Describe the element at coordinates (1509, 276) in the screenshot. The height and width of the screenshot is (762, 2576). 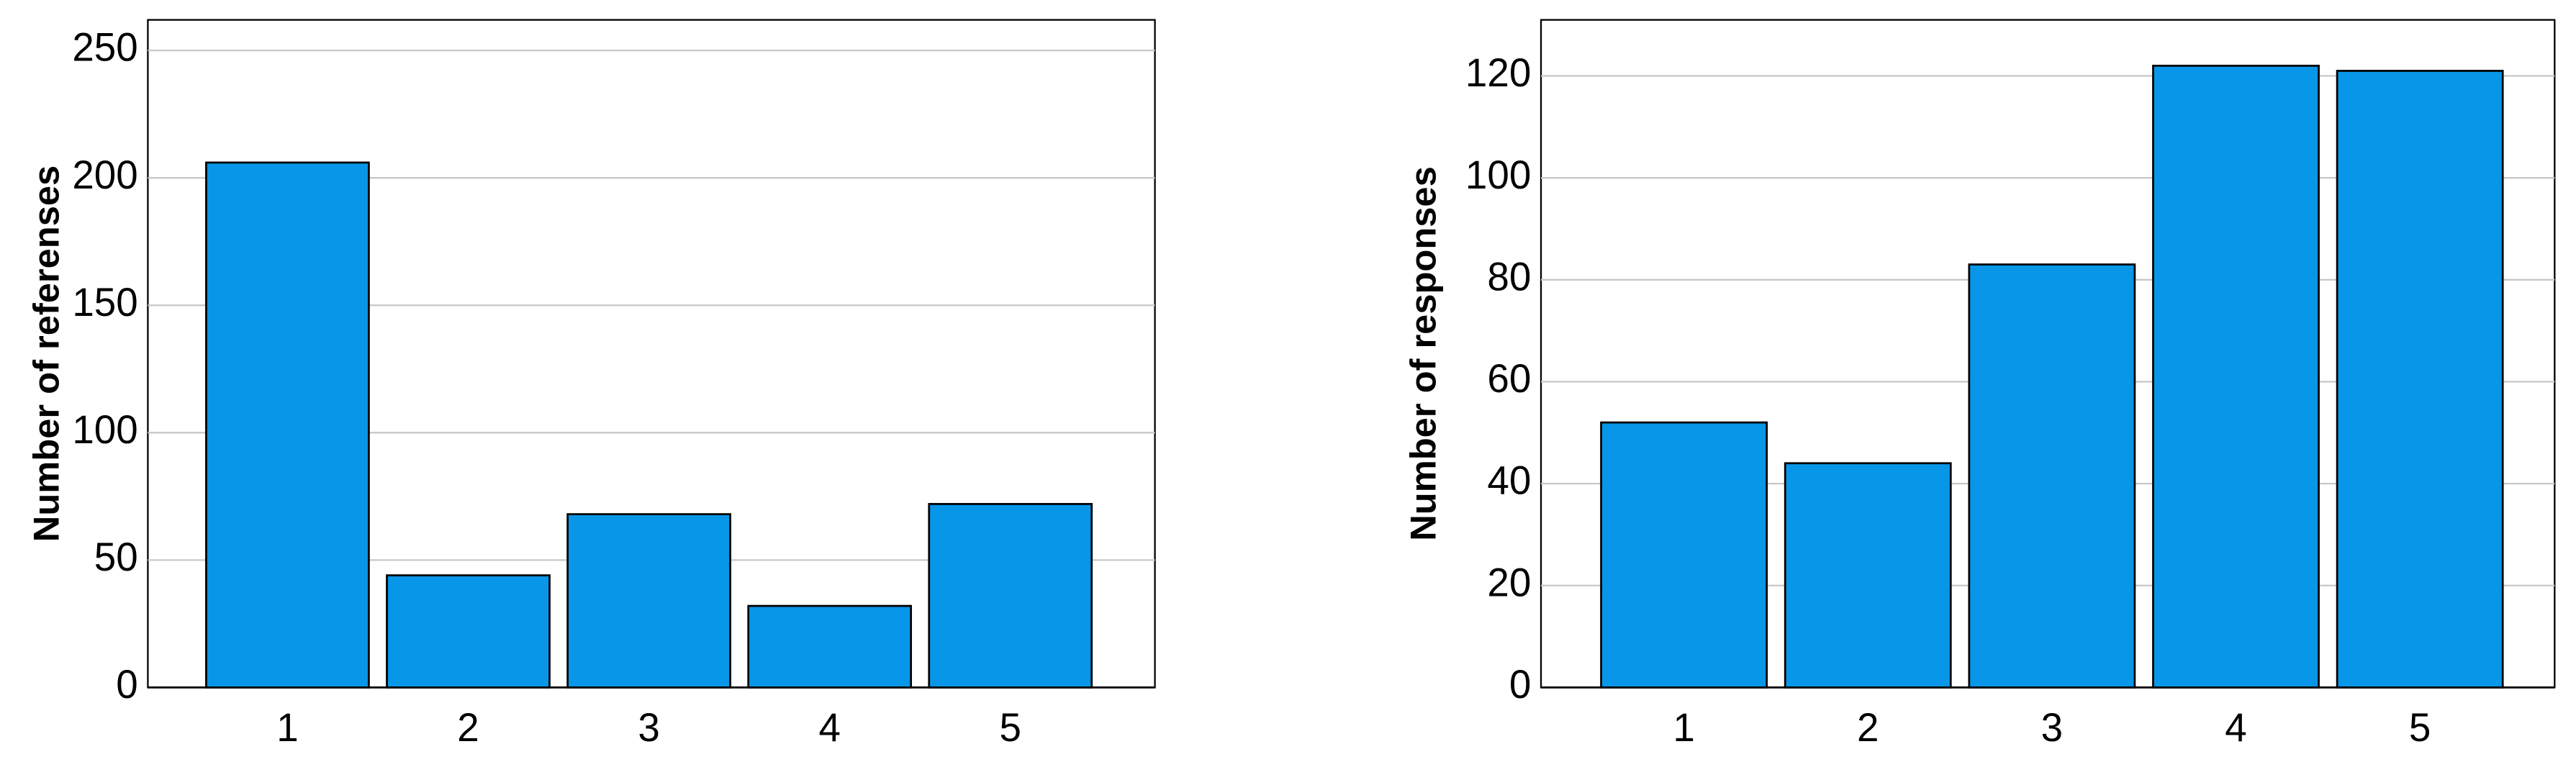
I see `y-tick-label: 80` at that location.